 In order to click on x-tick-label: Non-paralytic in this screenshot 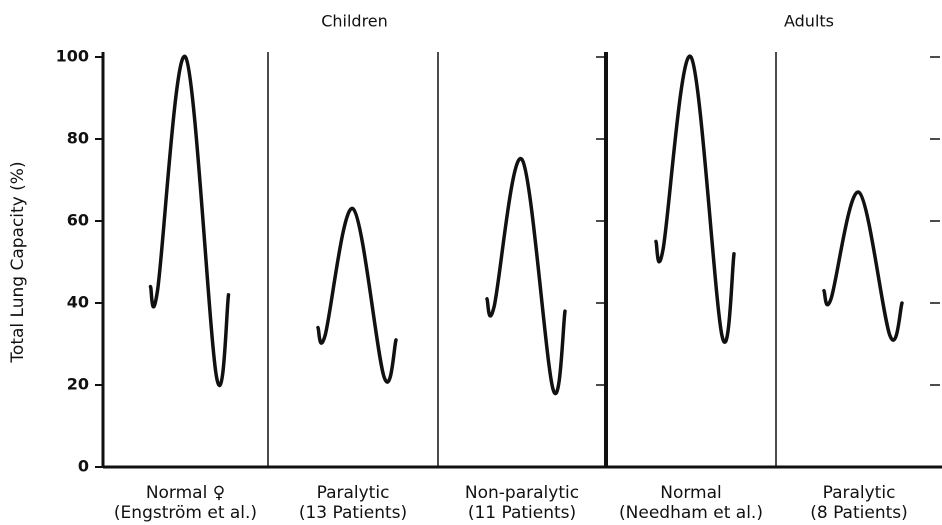, I will do `click(522, 493)`.